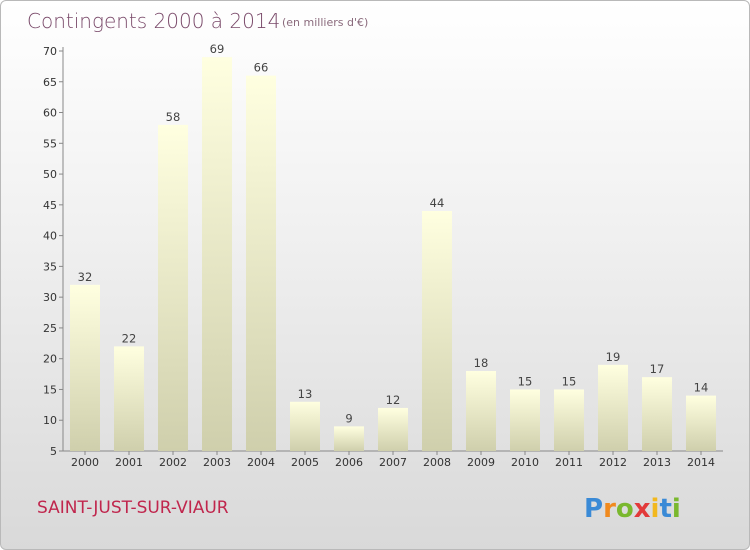 This screenshot has width=750, height=550. I want to click on proxiti-logo: Proxiti, so click(632, 509).